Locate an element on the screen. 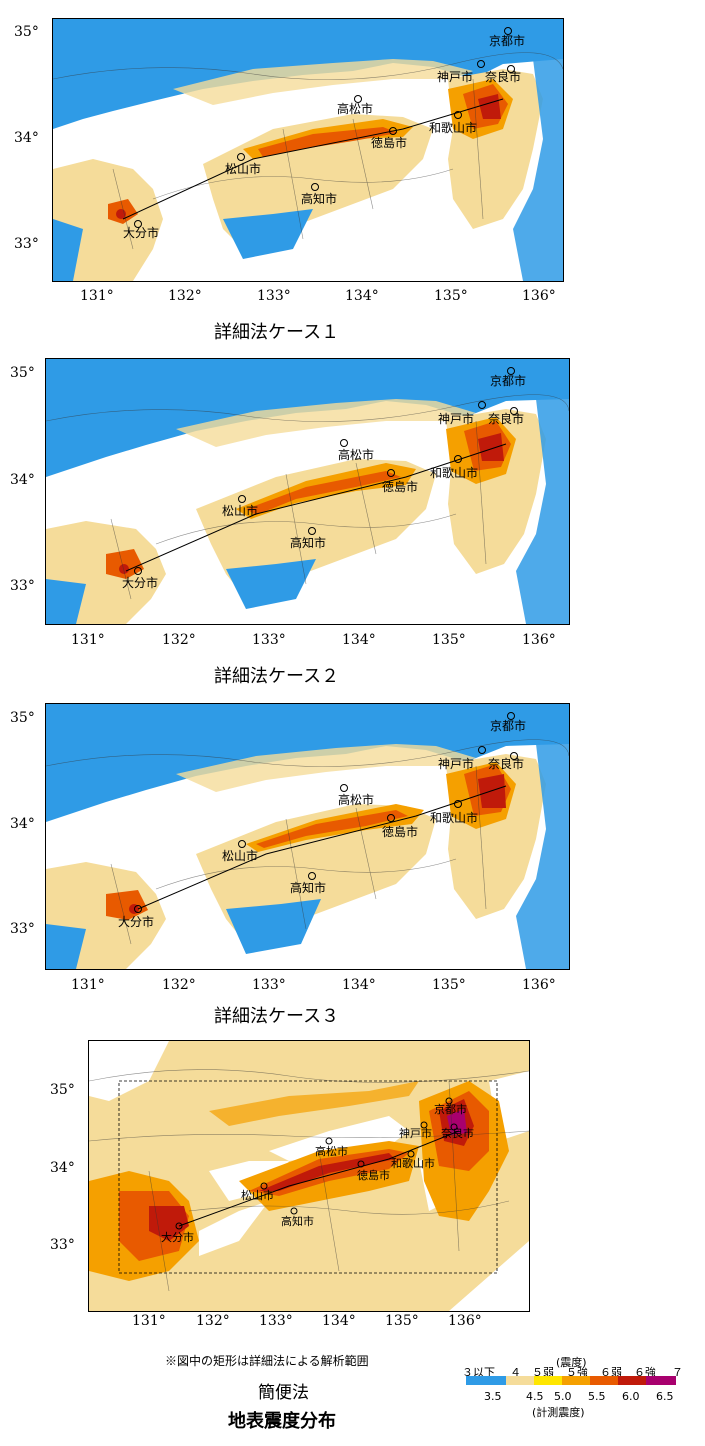 The width and height of the screenshot is (705, 1446). legend-top-title: (震度) is located at coordinates (571, 1362).